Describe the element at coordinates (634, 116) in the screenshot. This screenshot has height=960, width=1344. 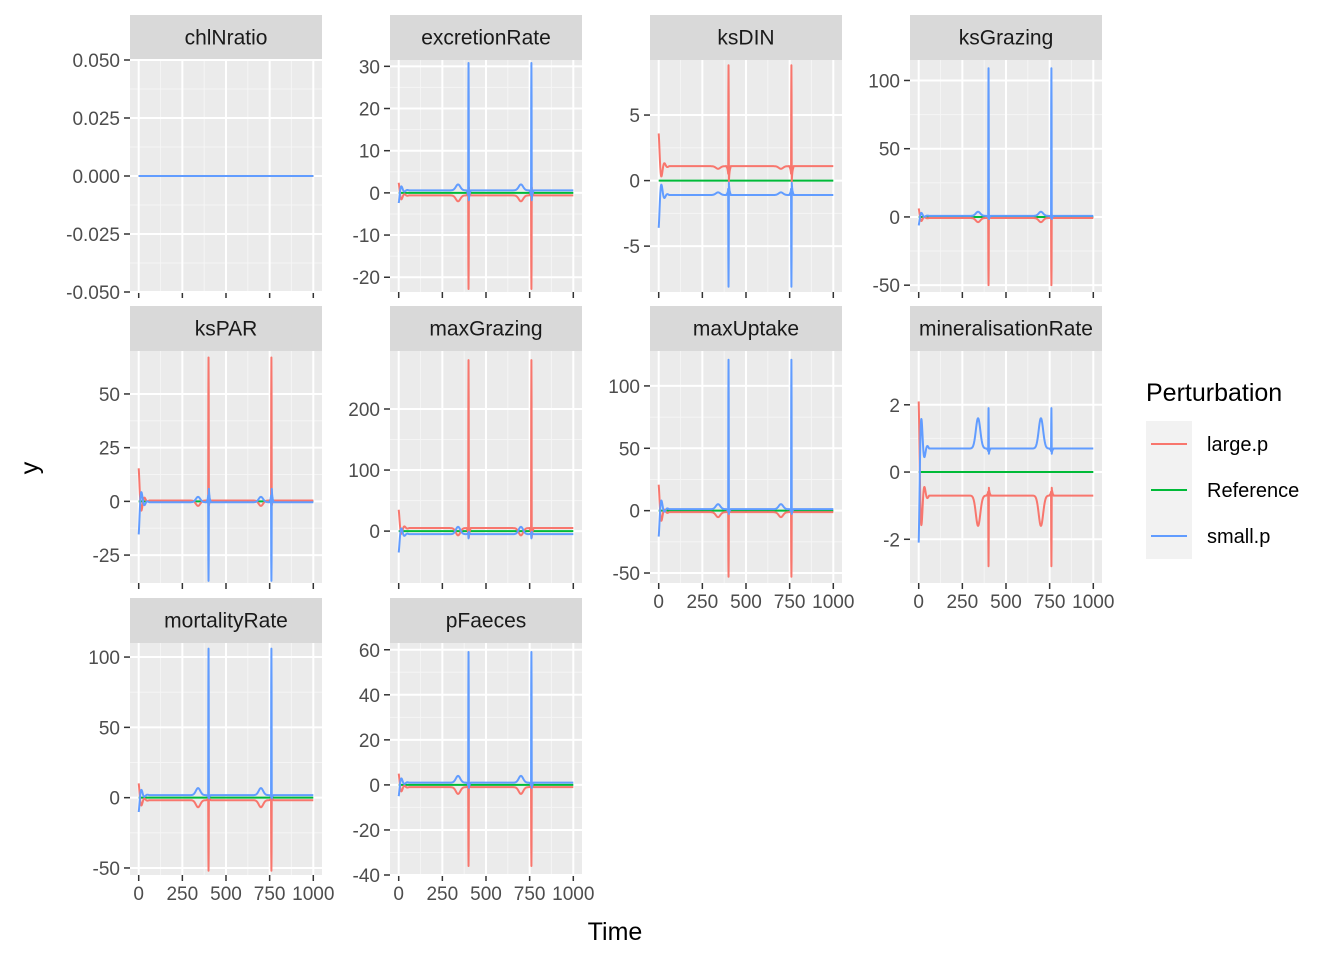
I see `y-tick-label: 5` at that location.